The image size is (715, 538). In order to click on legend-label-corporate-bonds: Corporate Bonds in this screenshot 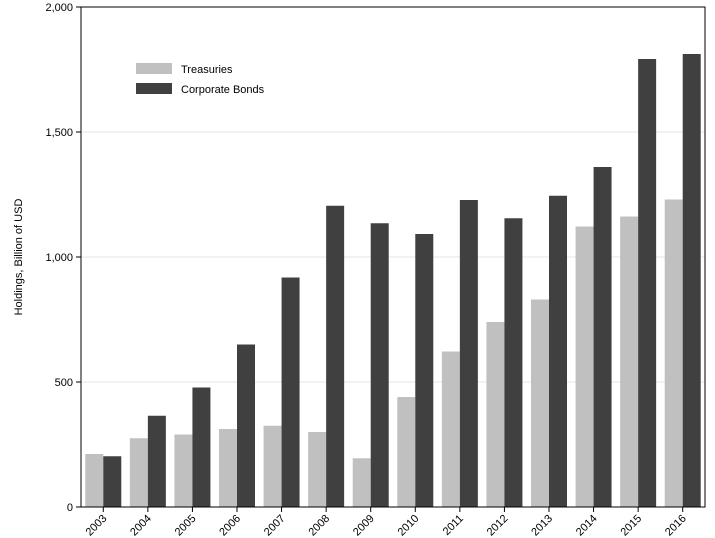, I will do `click(223, 90)`.